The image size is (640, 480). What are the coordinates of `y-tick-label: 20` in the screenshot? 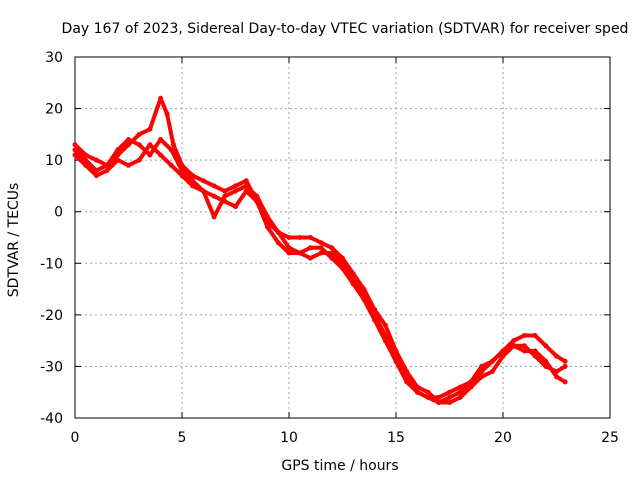 It's located at (54, 110).